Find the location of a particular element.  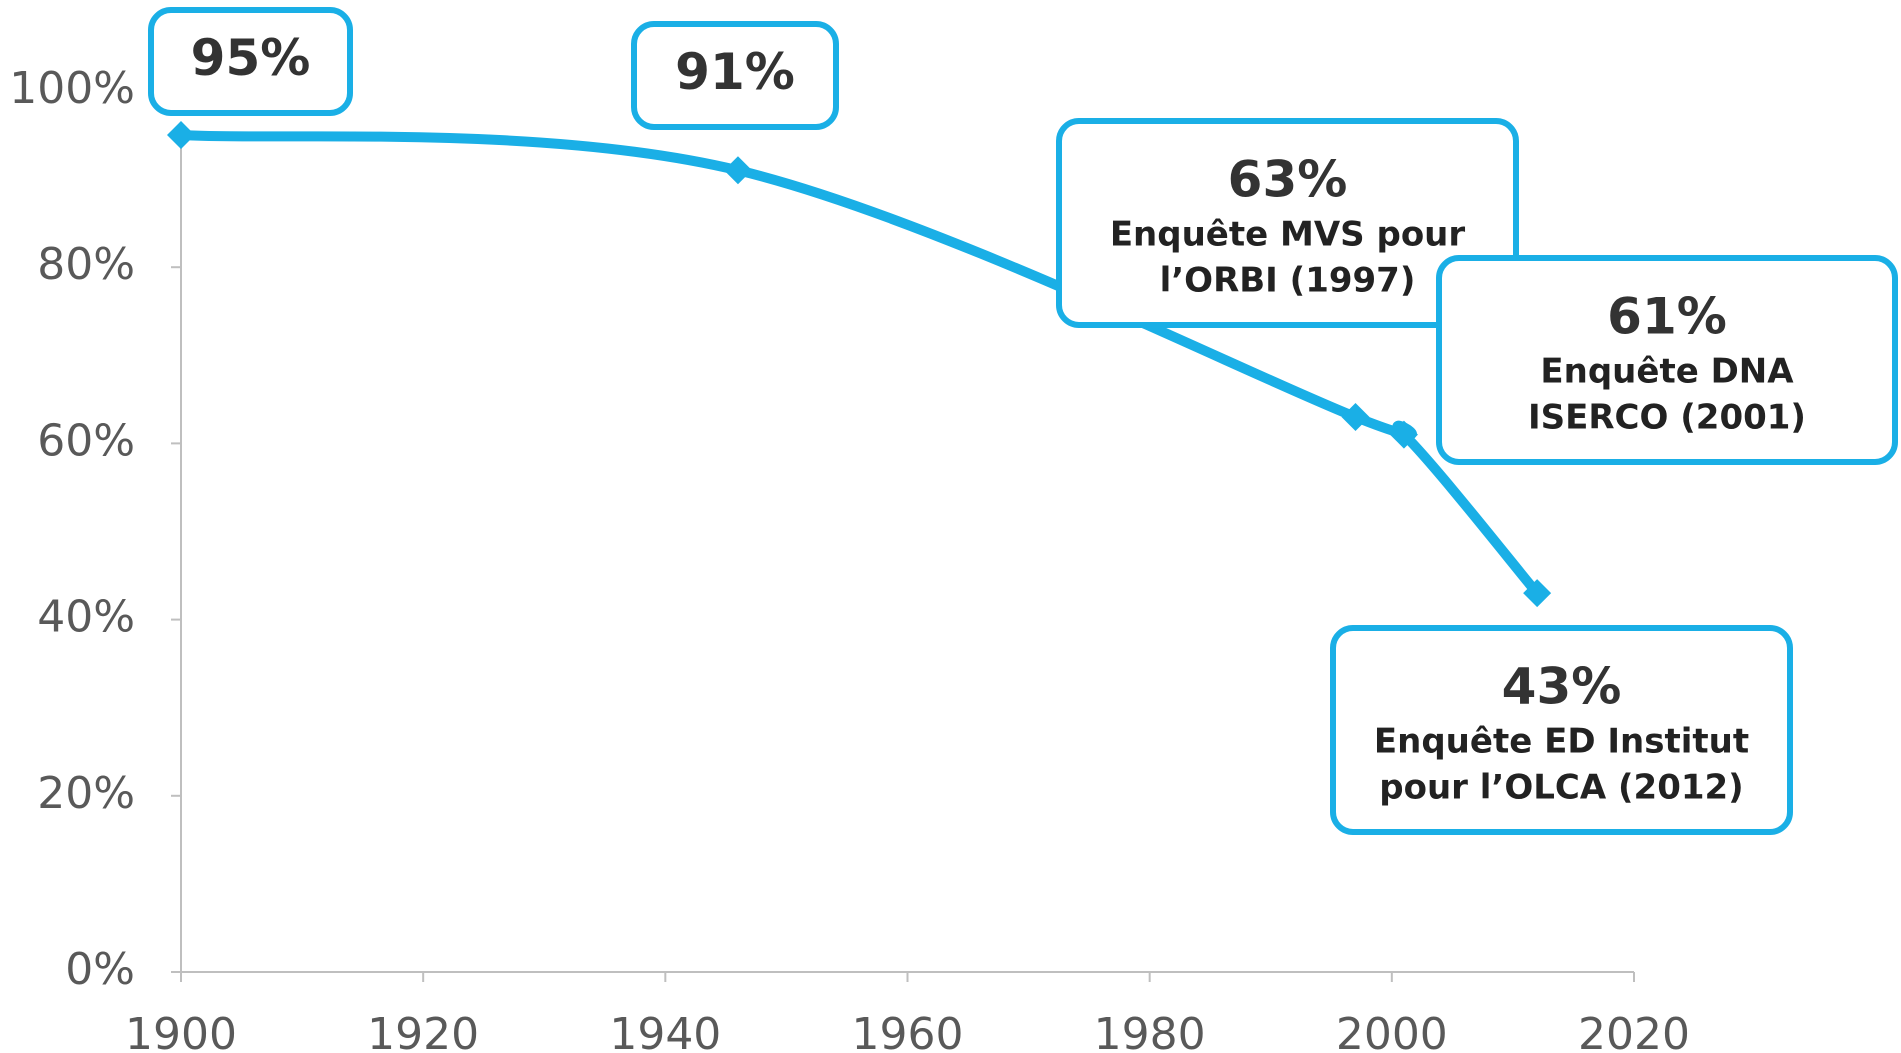

value-label: 91% is located at coordinates (735, 72).